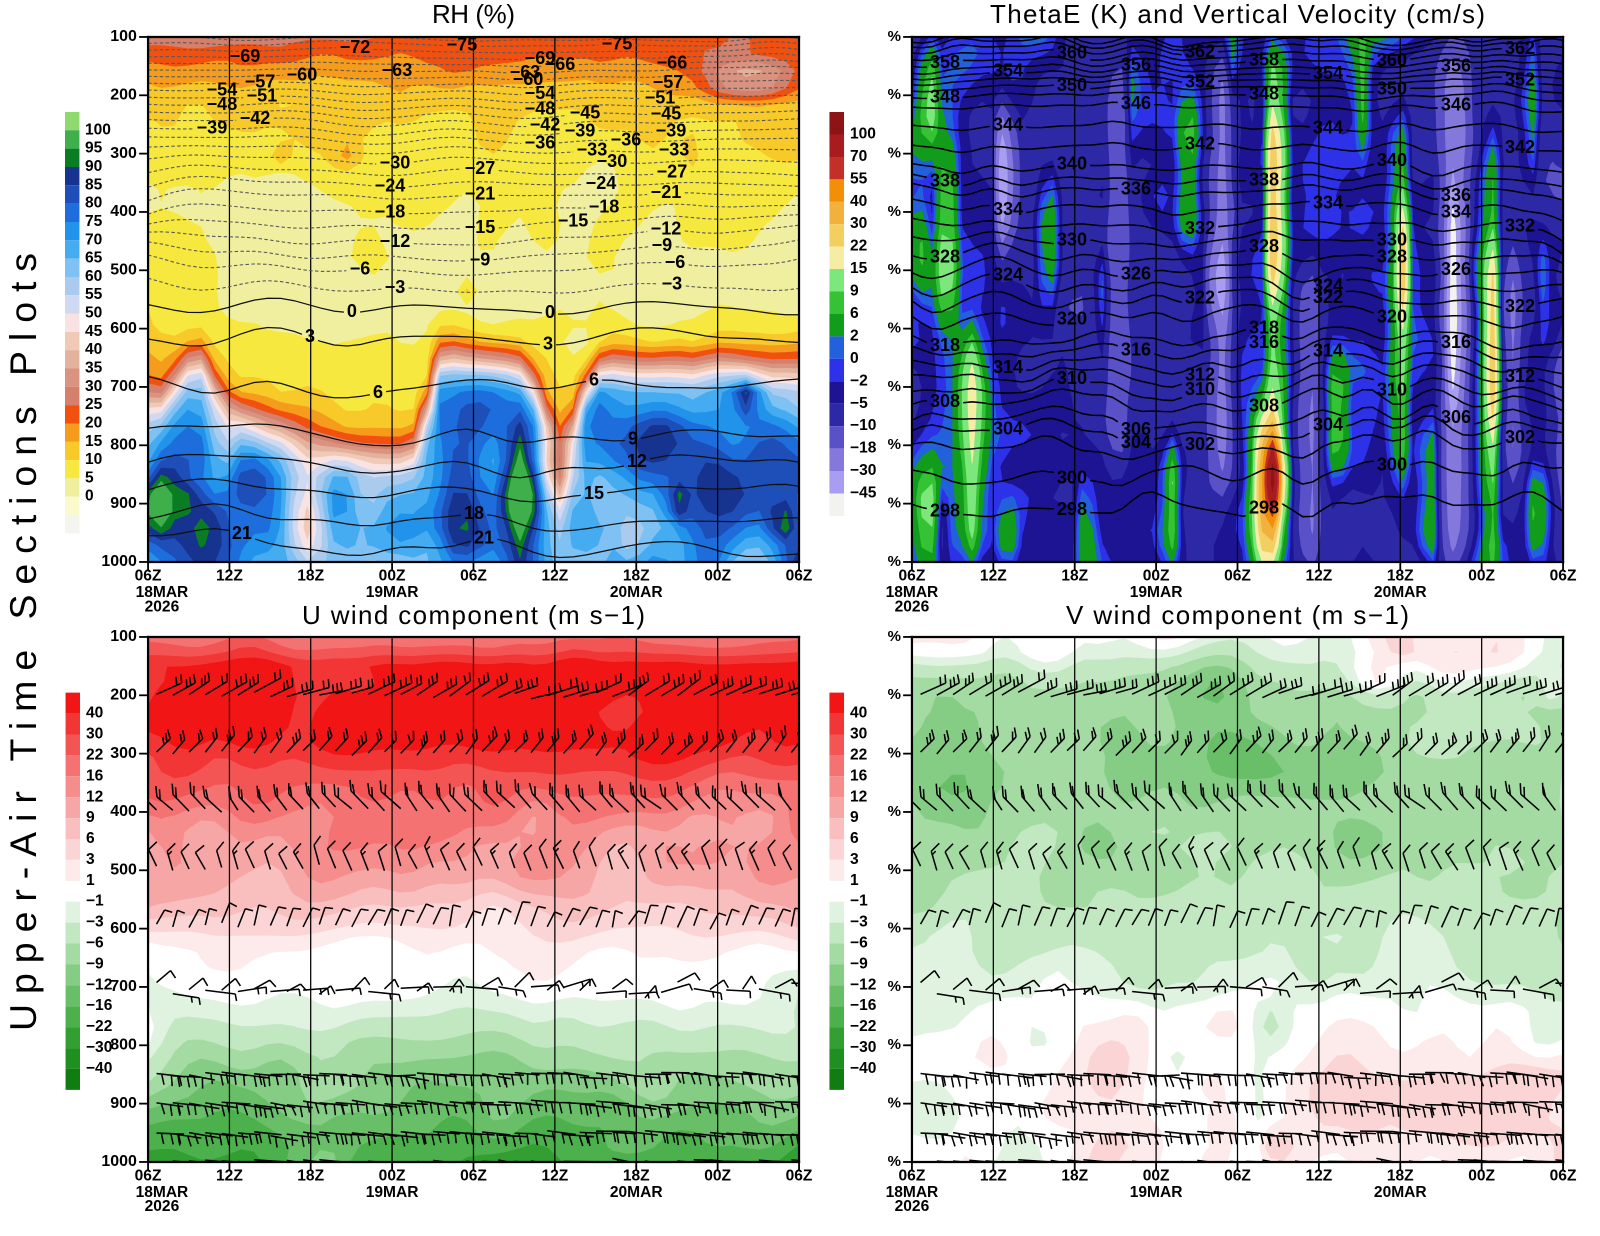  Describe the element at coordinates (119, 1161) in the screenshot. I see `svg-text: 1000` at that location.